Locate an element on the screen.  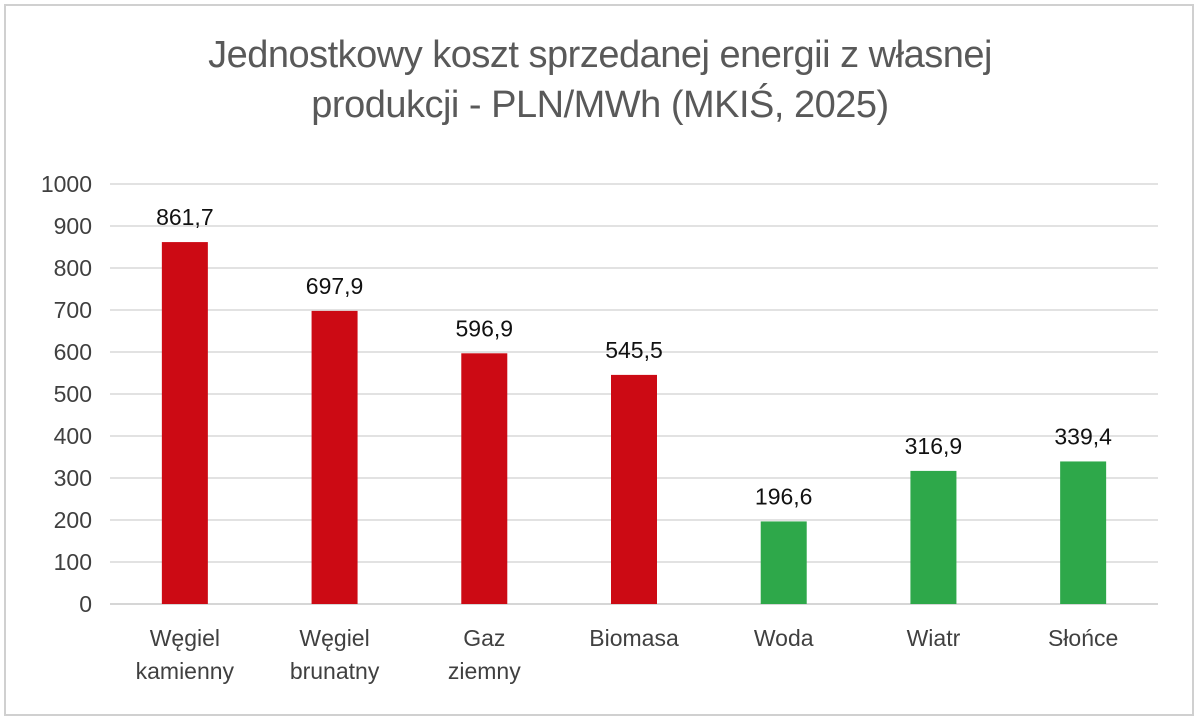
y-tick-label: 900 is located at coordinates (73, 226).